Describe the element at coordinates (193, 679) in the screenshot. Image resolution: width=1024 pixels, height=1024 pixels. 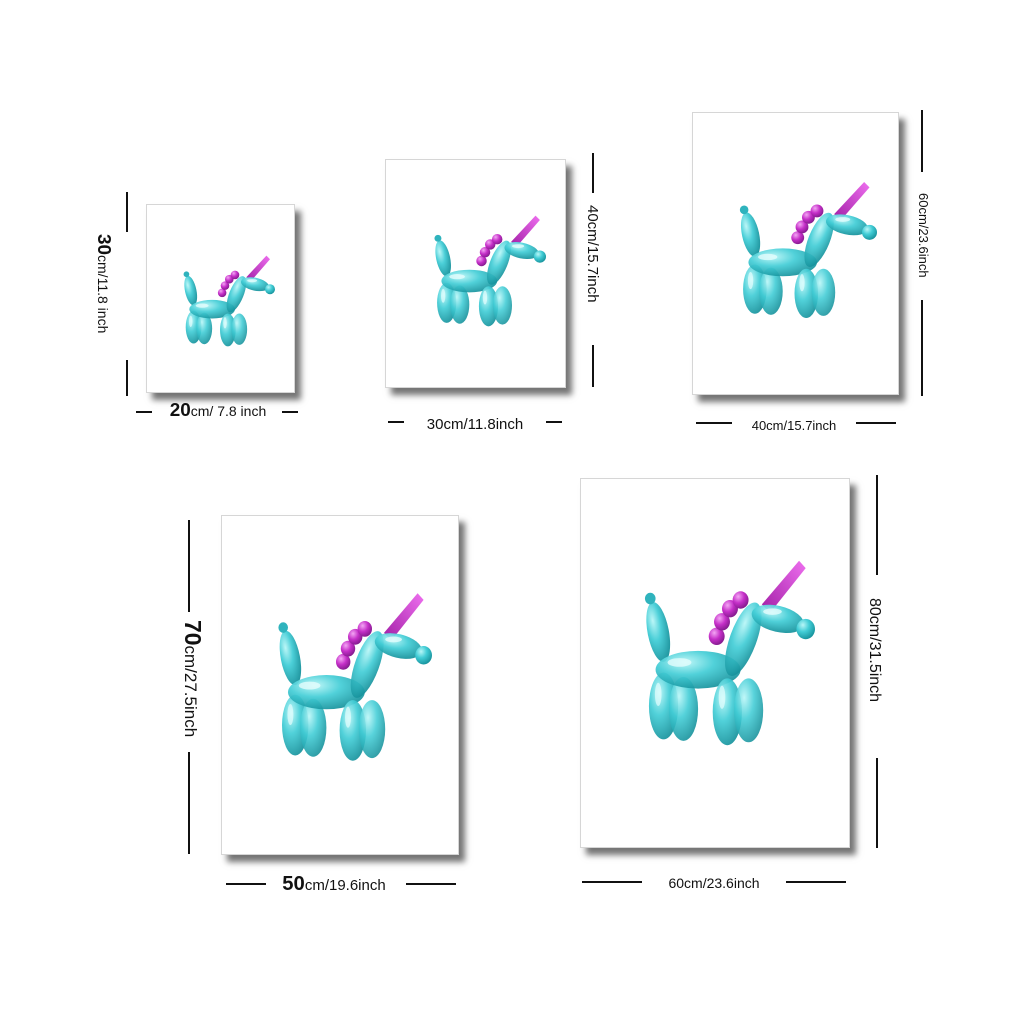
I see `height-label-50x70: 70cm/27.5inch` at that location.